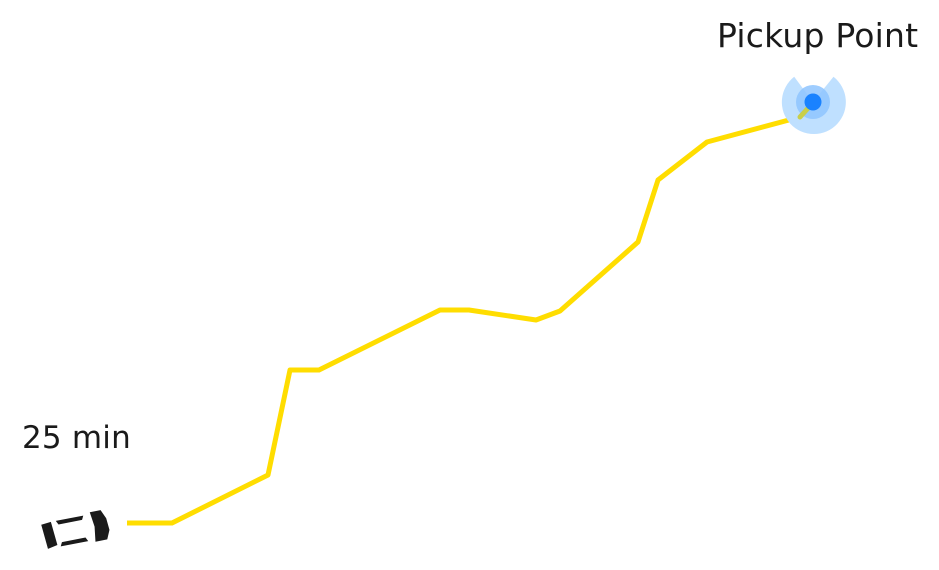 Image resolution: width=939 pixels, height=570 pixels. I want to click on eta-label: 25 min, so click(76, 438).